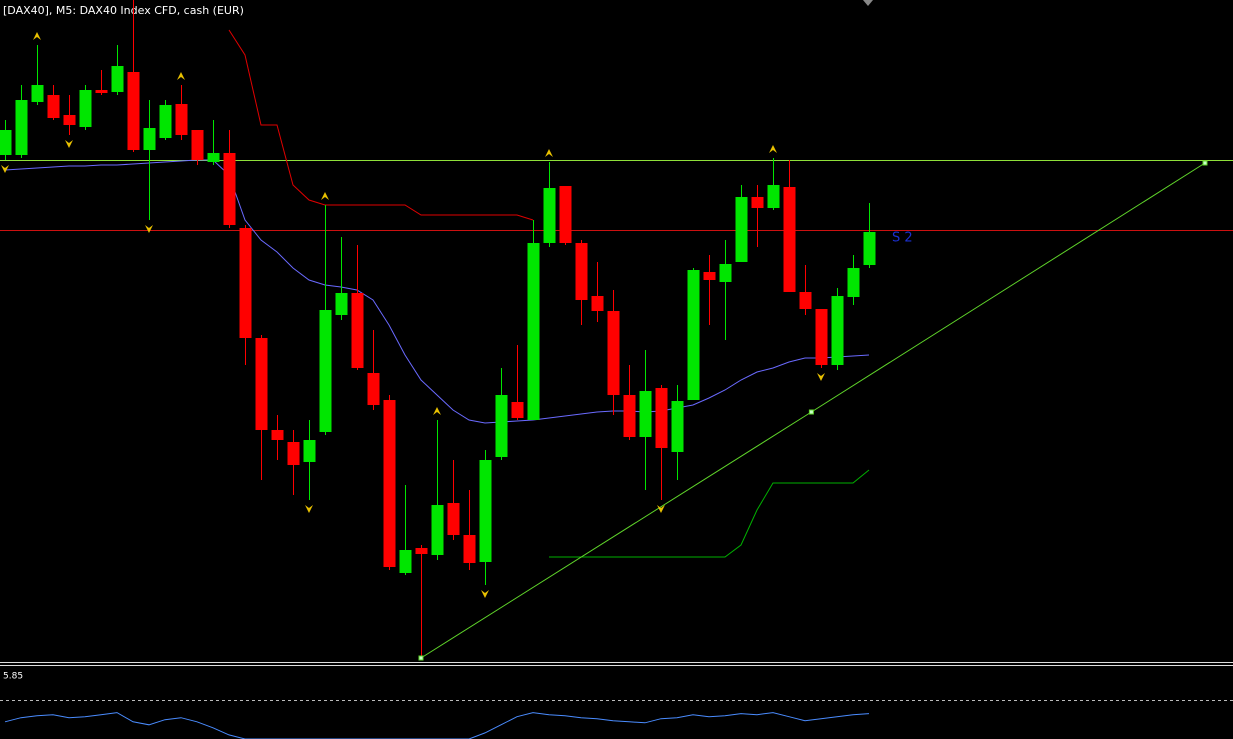  I want to click on shift-marker, so click(868, 3).